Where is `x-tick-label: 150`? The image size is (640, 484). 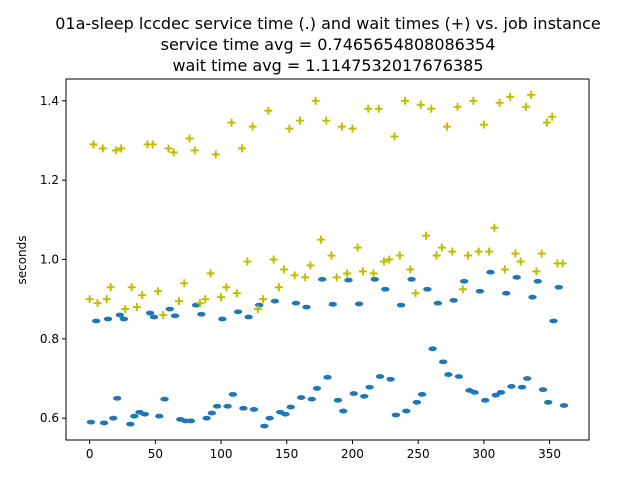 x-tick-label: 150 is located at coordinates (286, 454).